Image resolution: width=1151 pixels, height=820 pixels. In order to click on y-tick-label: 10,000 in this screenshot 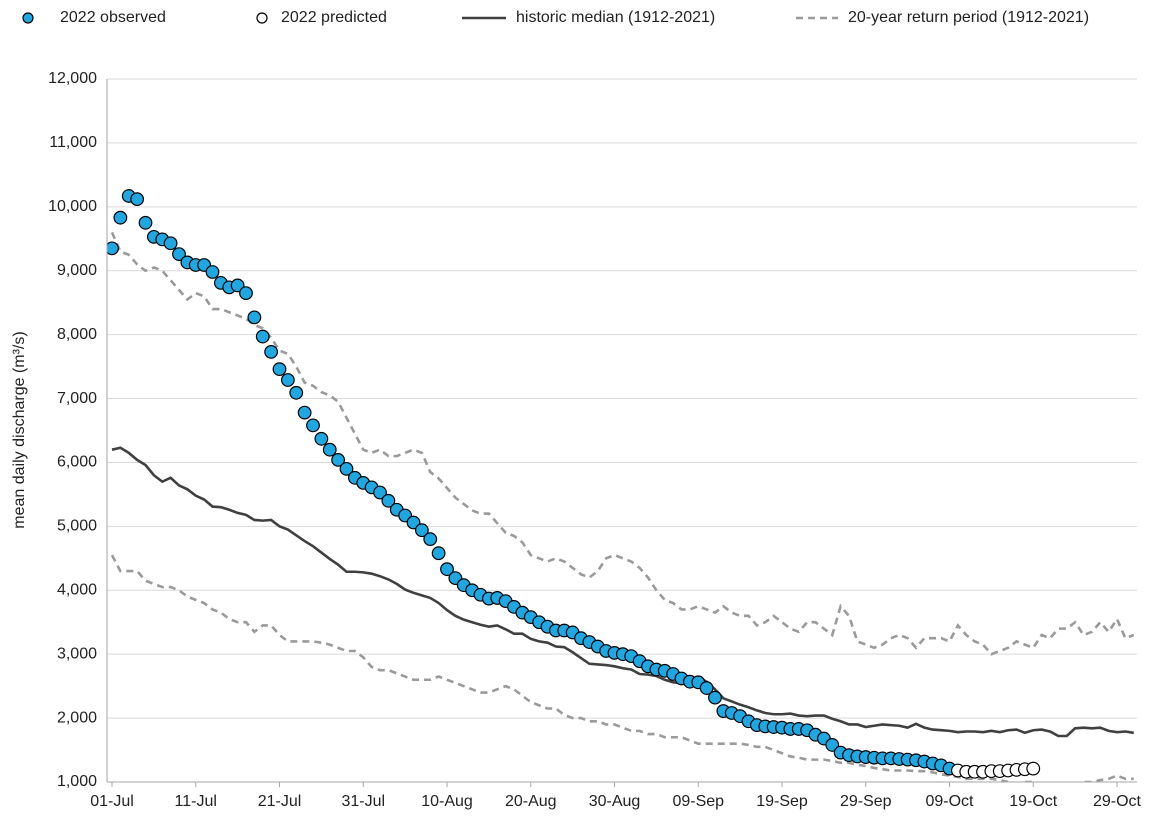, I will do `click(72, 206)`.